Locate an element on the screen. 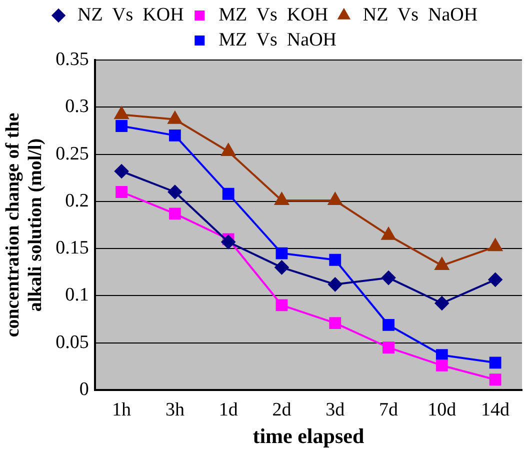 The image size is (531, 450). y-tick-label: 0.35 is located at coordinates (72, 59).